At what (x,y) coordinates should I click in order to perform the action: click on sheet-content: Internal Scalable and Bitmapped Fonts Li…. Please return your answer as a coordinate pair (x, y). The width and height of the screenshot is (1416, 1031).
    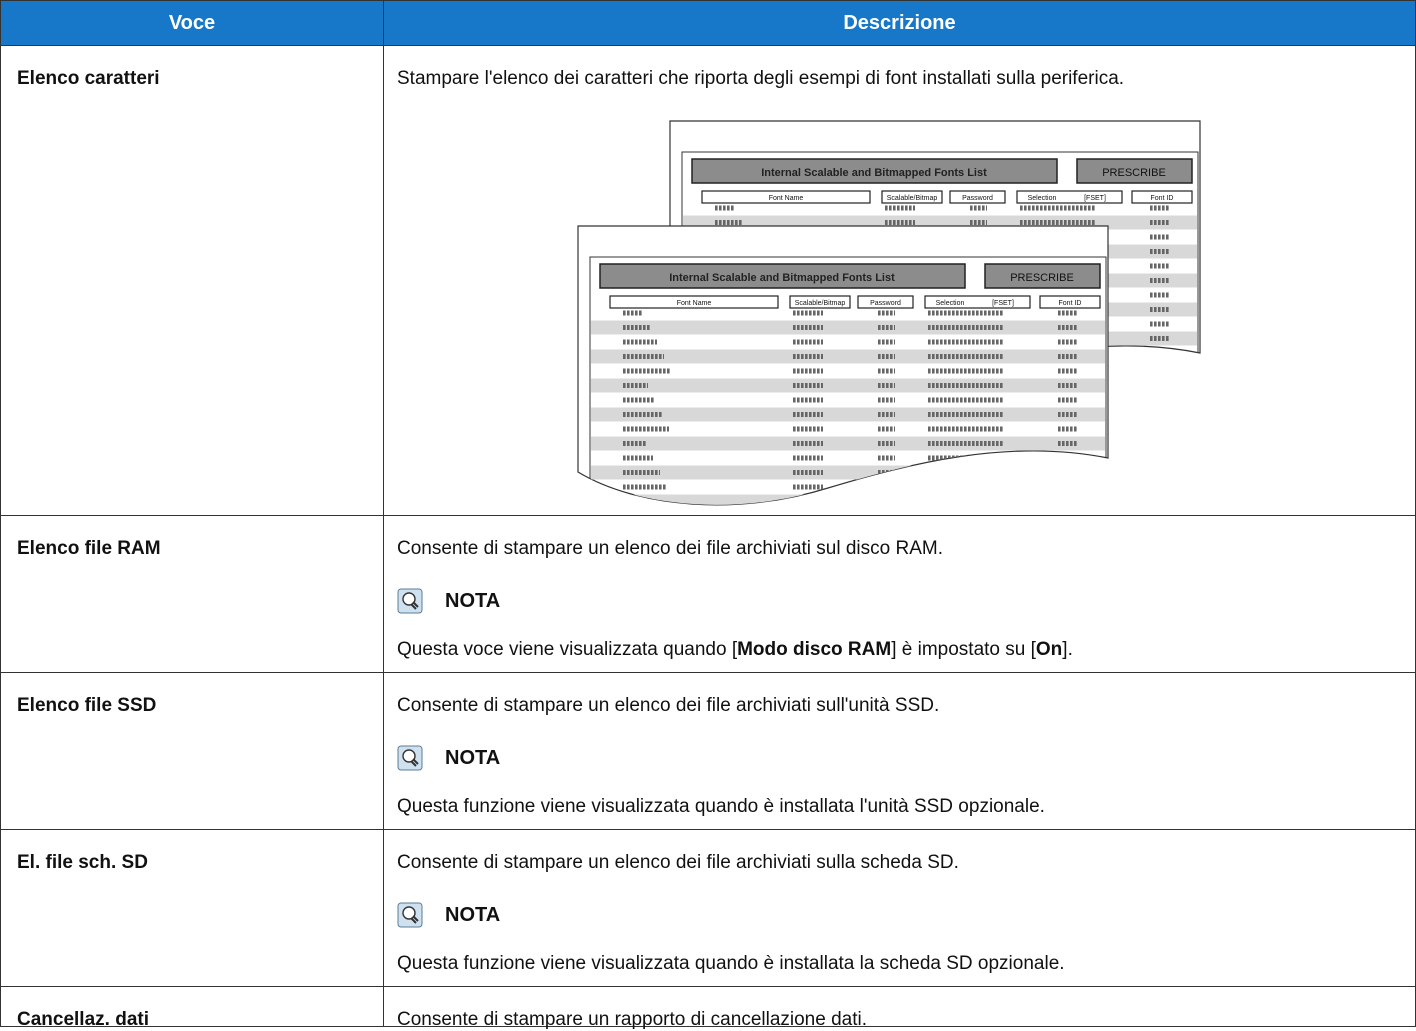
    Looking at the image, I should click on (848, 380).